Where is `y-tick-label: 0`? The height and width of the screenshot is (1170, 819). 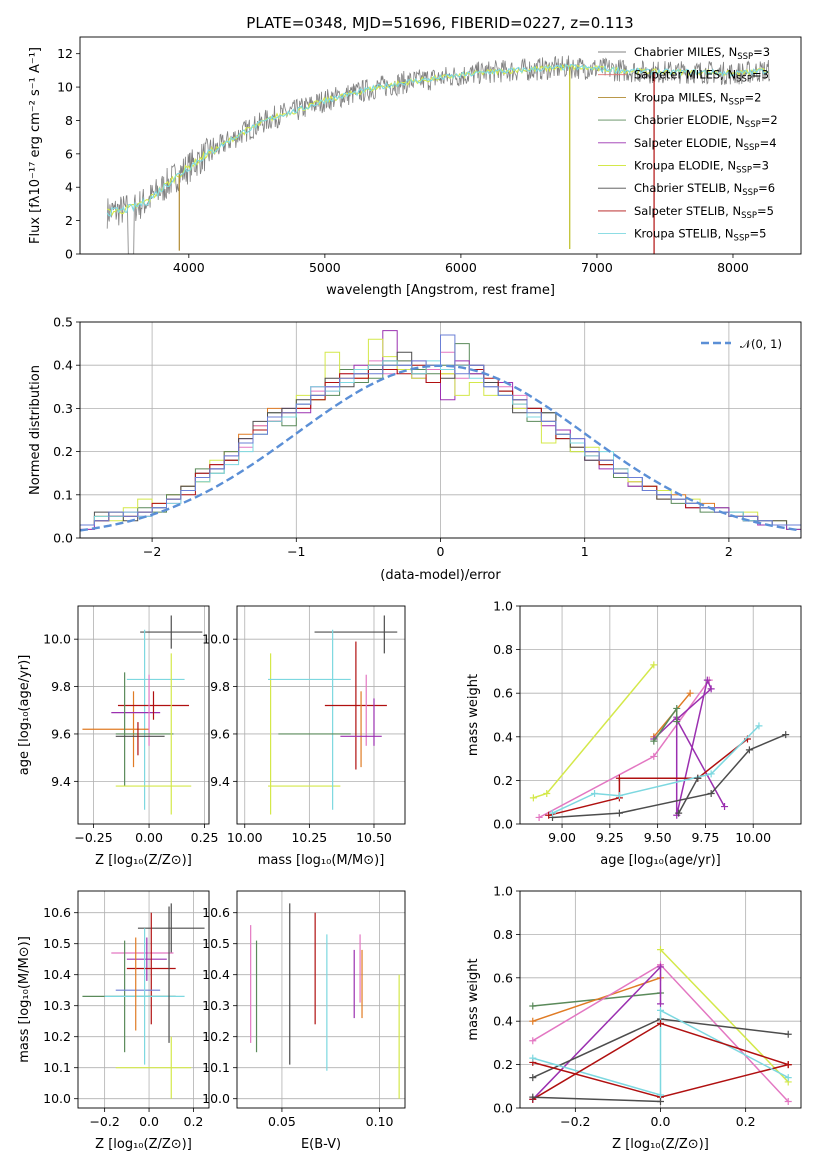 y-tick-label: 0 is located at coordinates (69, 254).